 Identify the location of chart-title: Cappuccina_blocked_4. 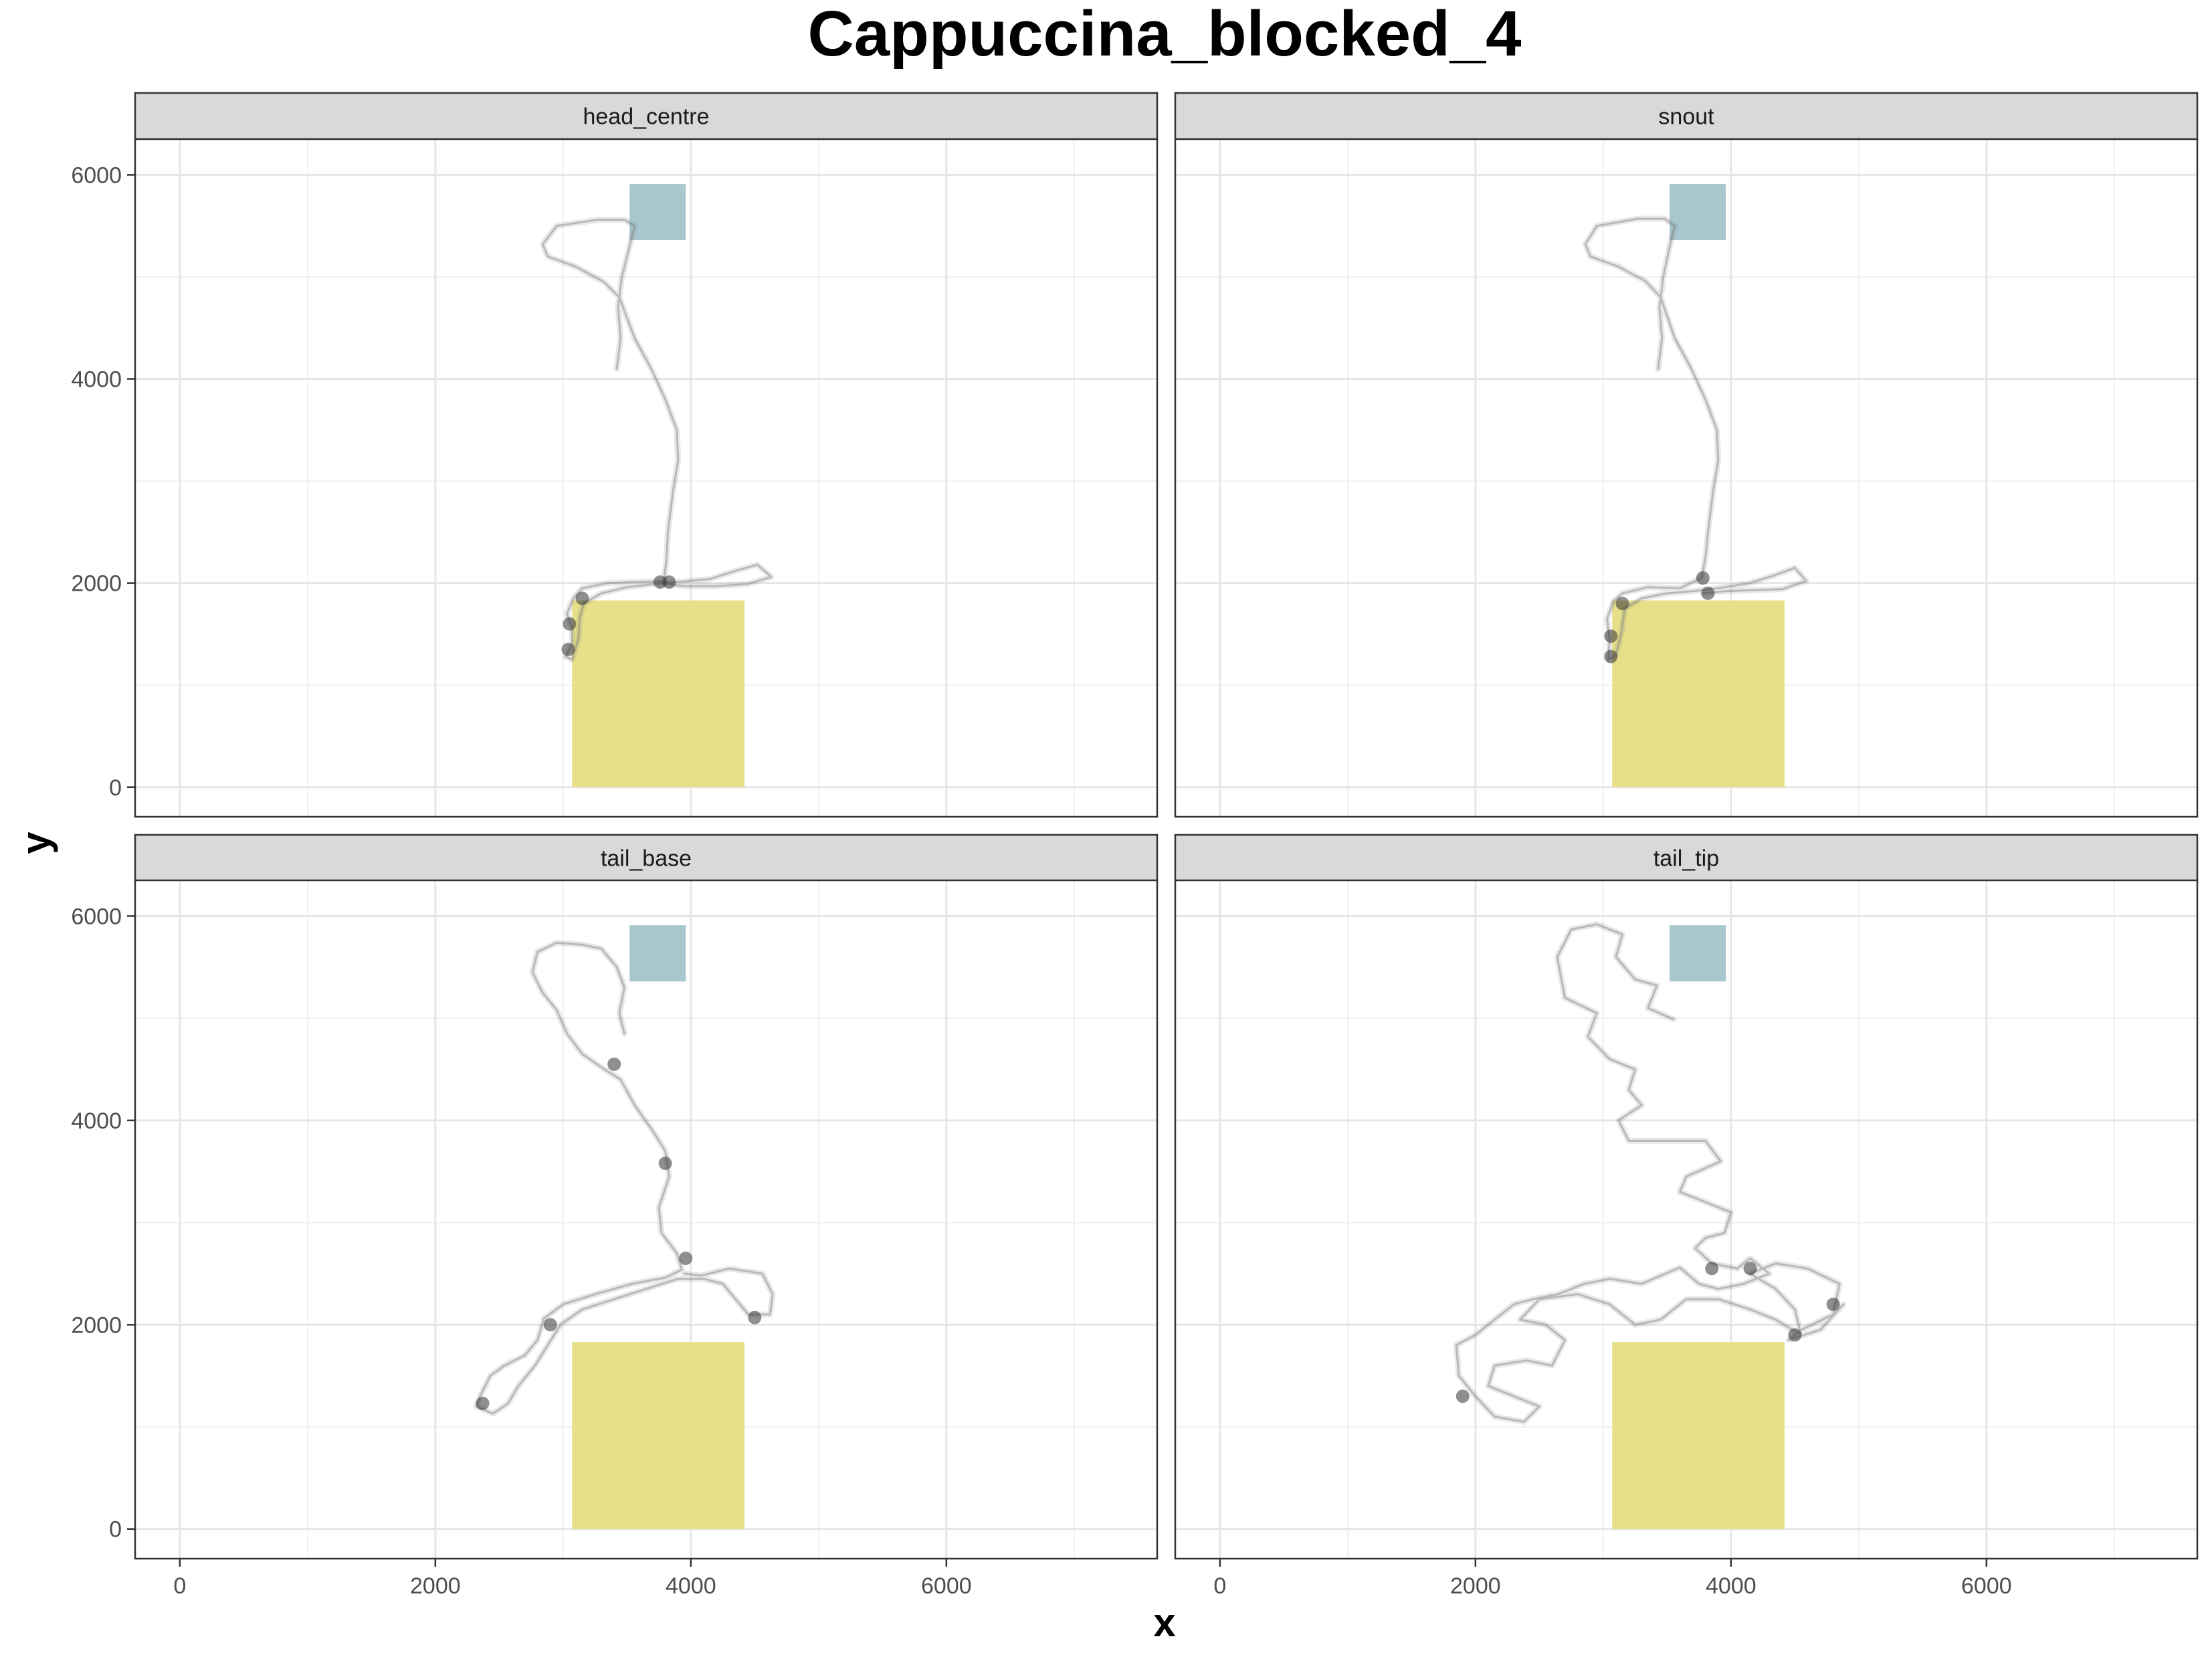
(1164, 35).